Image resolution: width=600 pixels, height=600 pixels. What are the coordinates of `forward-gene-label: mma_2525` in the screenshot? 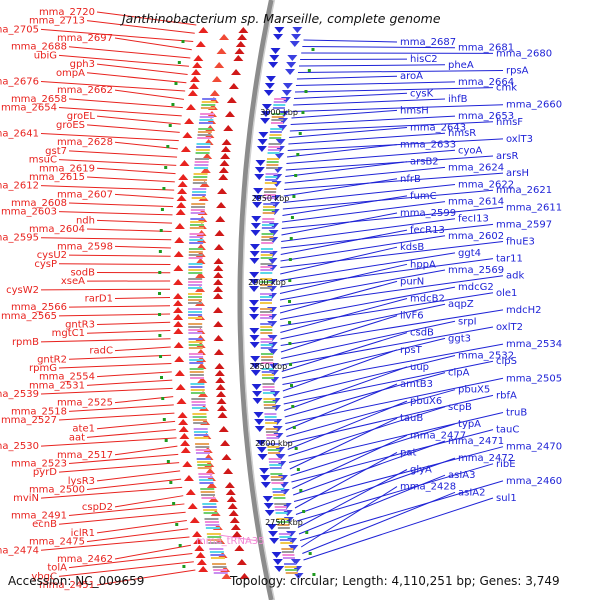 It's located at (85, 403).